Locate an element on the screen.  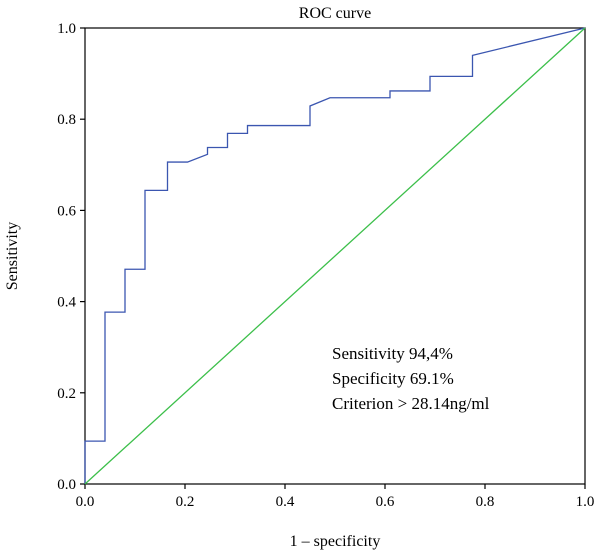
y-axis-title: Sensitivity is located at coordinates (12, 256).